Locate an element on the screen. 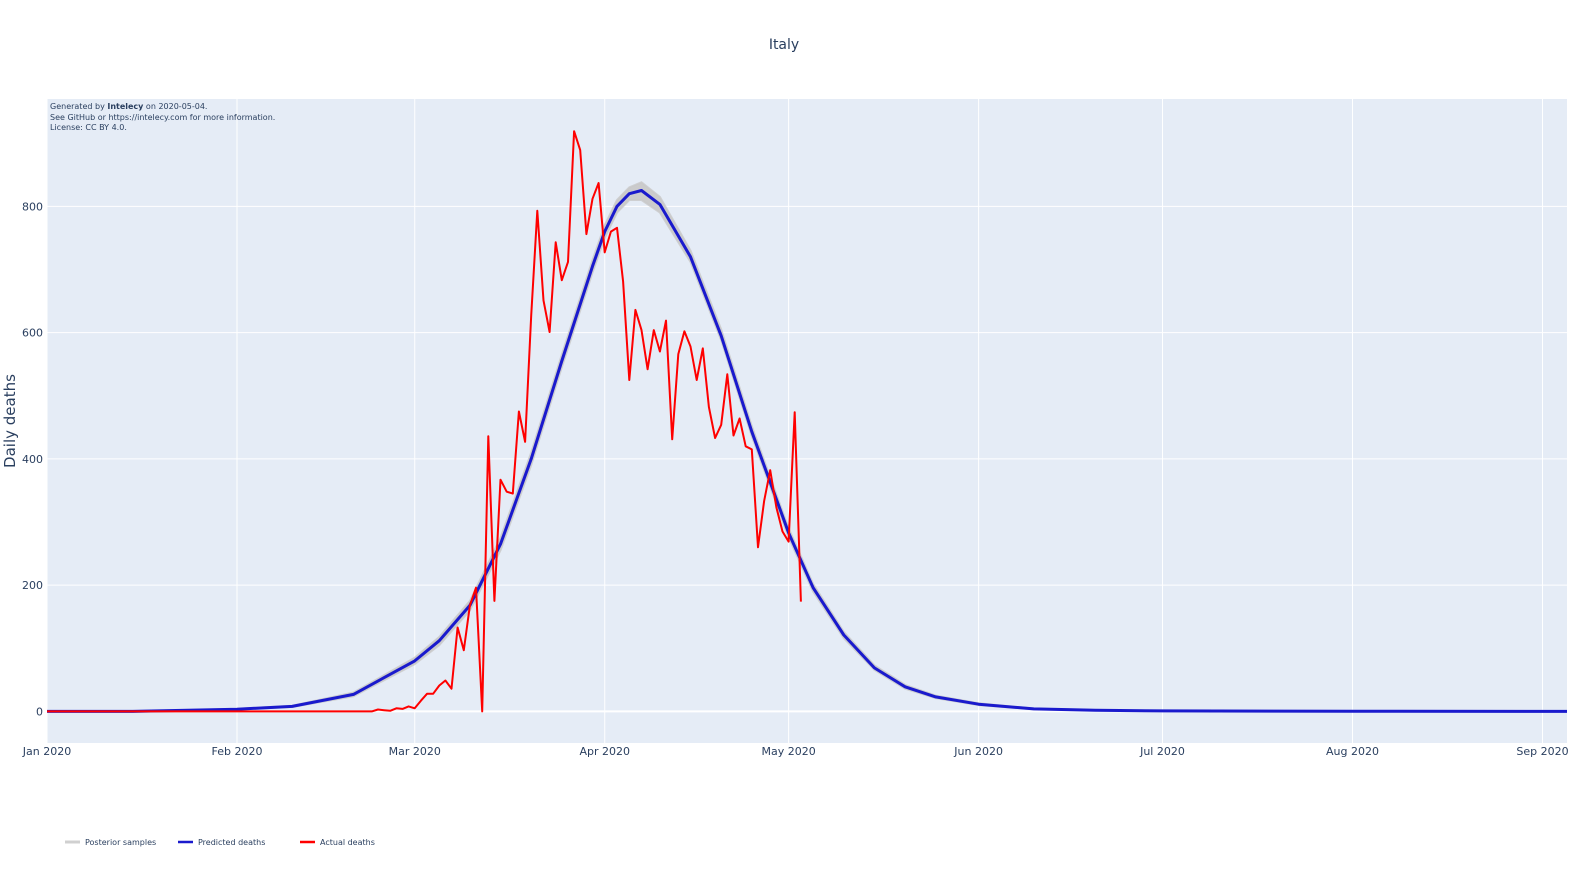 The image size is (1584, 884). x-tick-label: Jun 2020 is located at coordinates (978, 751).